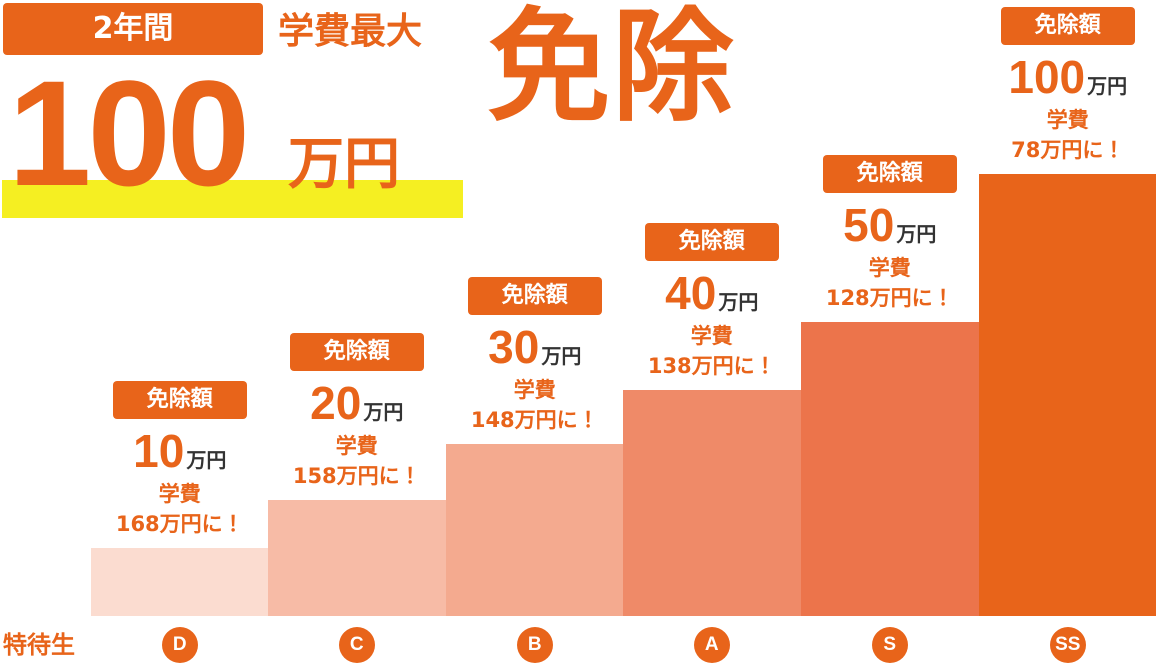 This screenshot has height=671, width=1156. Describe the element at coordinates (1068, 150) in the screenshot. I see `fee: 78万円に！` at that location.